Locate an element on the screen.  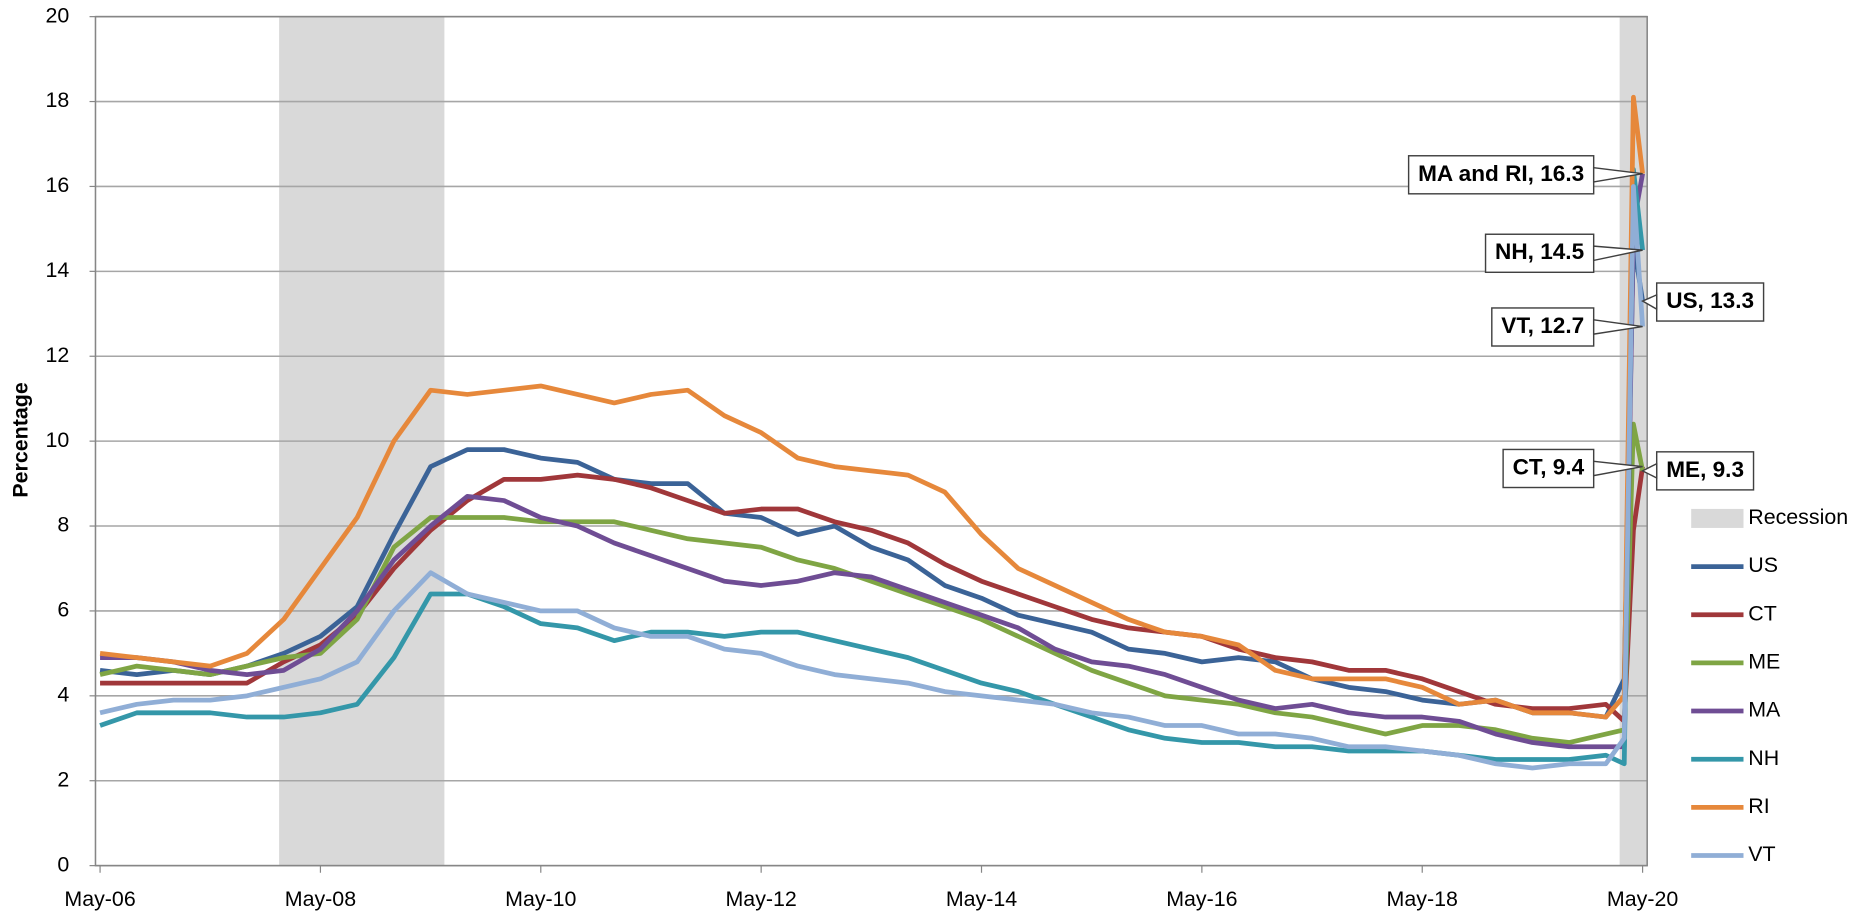
y-tick-label: 10 is located at coordinates (58, 440).